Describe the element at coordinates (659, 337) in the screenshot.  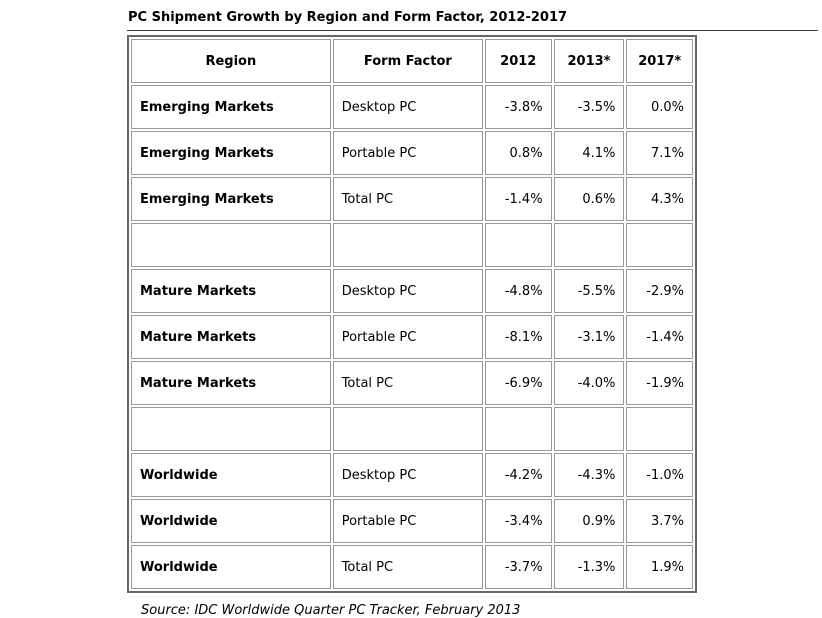
I see `cell-2017: -1.4%` at that location.